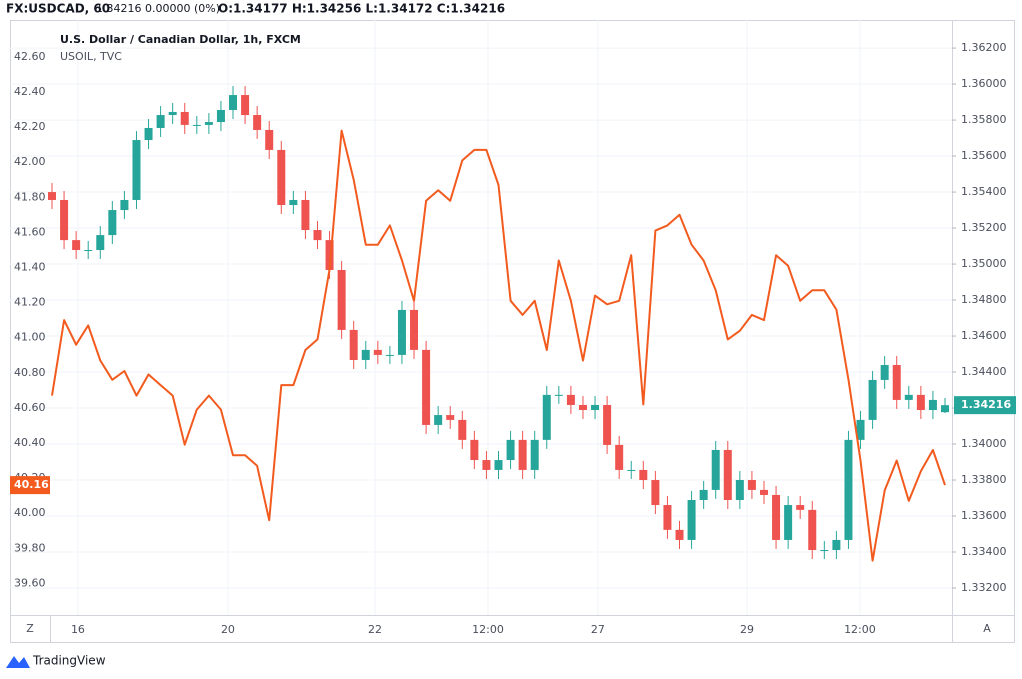  What do you see at coordinates (158, 8) in the screenshot?
I see `change: 1.34216 0.00000 (0%)` at bounding box center [158, 8].